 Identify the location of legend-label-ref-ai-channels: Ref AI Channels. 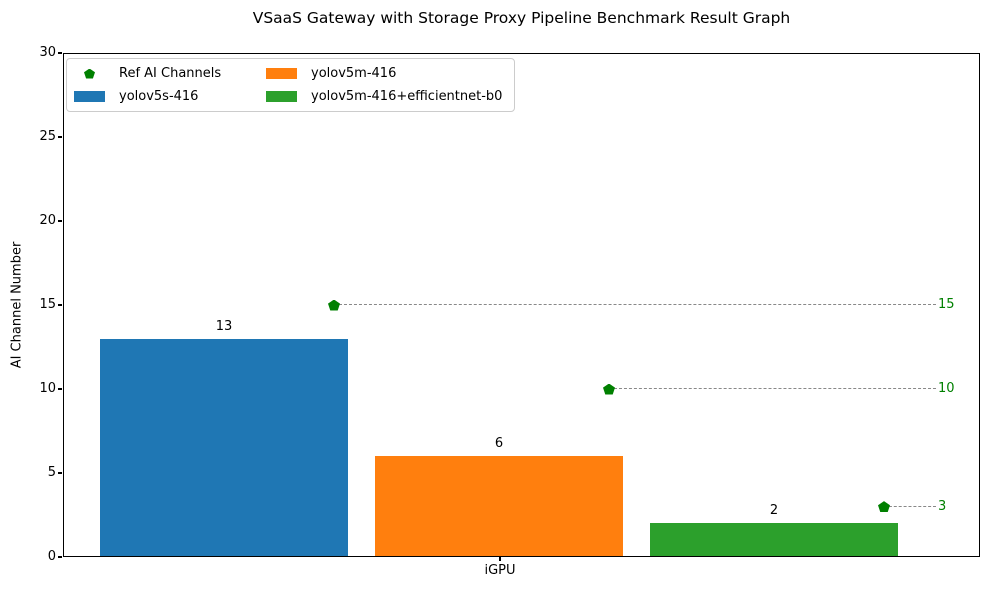
(170, 73).